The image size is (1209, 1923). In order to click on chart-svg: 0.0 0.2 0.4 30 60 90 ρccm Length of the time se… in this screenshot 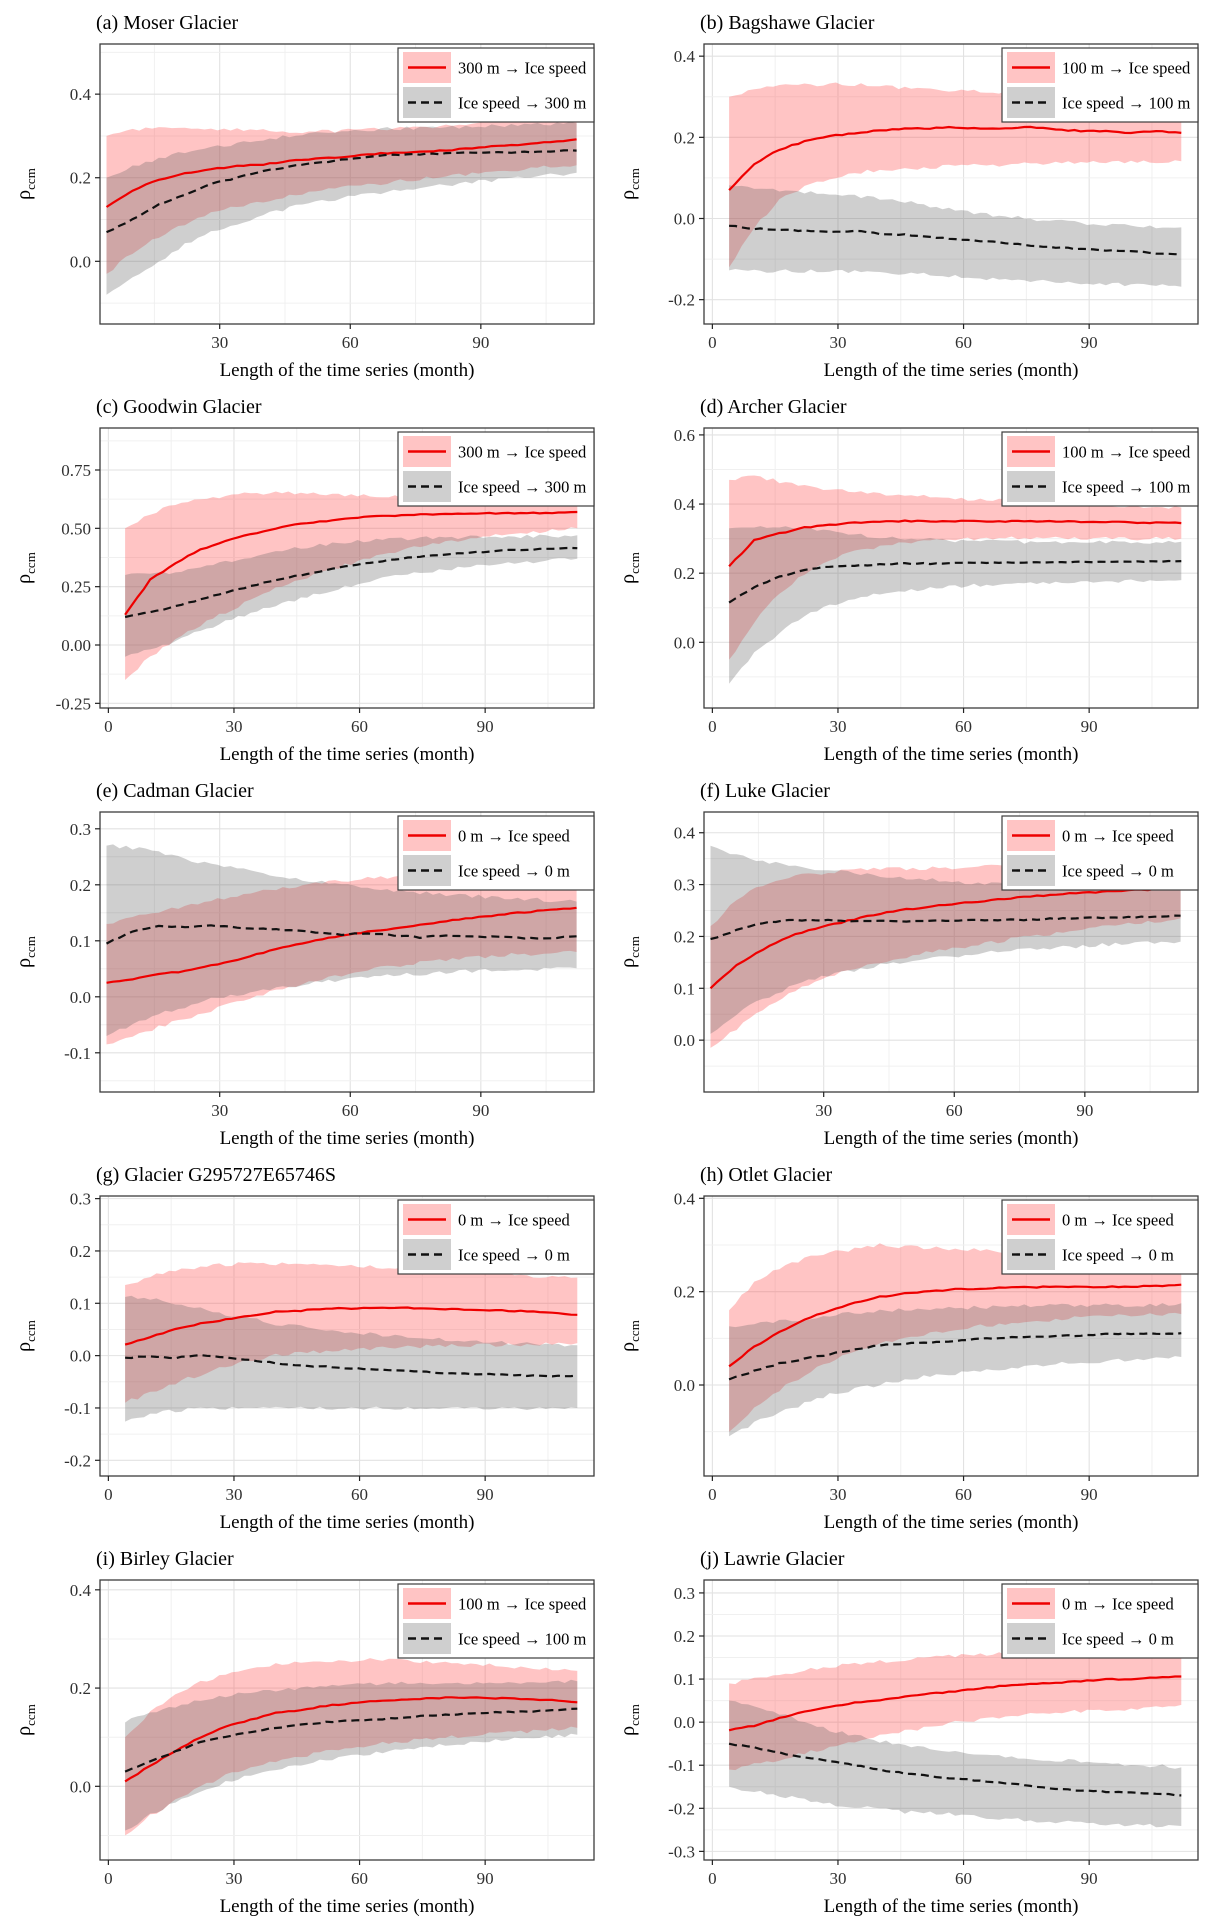, I will do `click(304, 212)`.